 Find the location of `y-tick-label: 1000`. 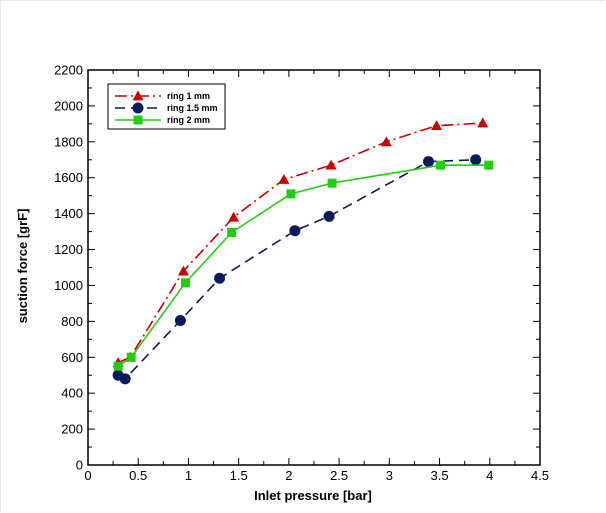

y-tick-label: 1000 is located at coordinates (68, 285).